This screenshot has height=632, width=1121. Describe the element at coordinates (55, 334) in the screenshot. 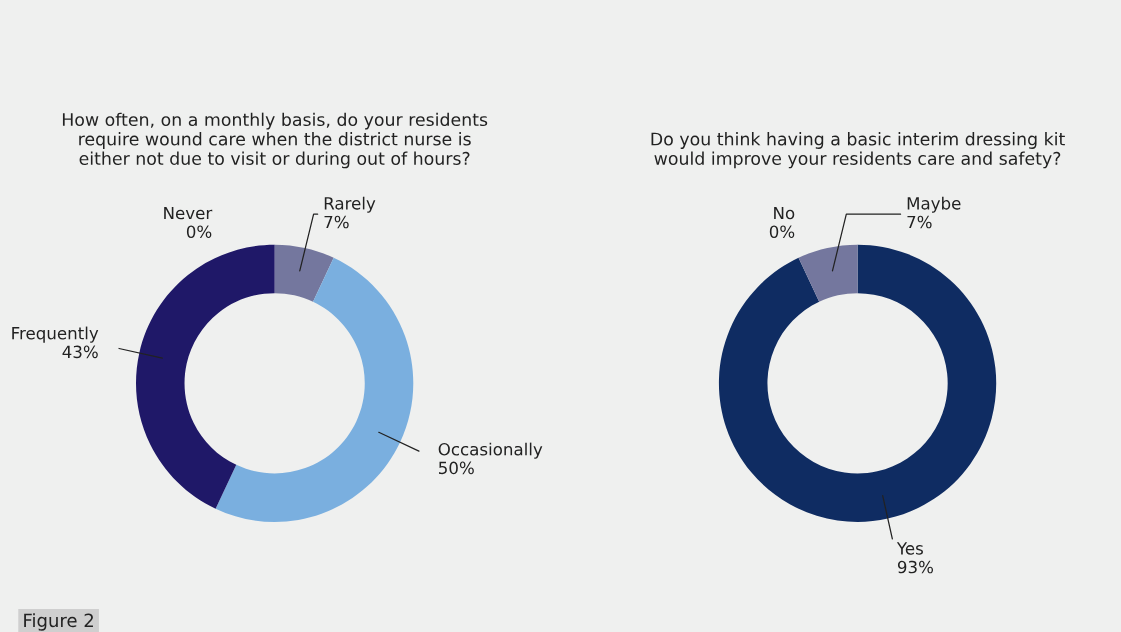

I see `slice-label: Frequently` at that location.